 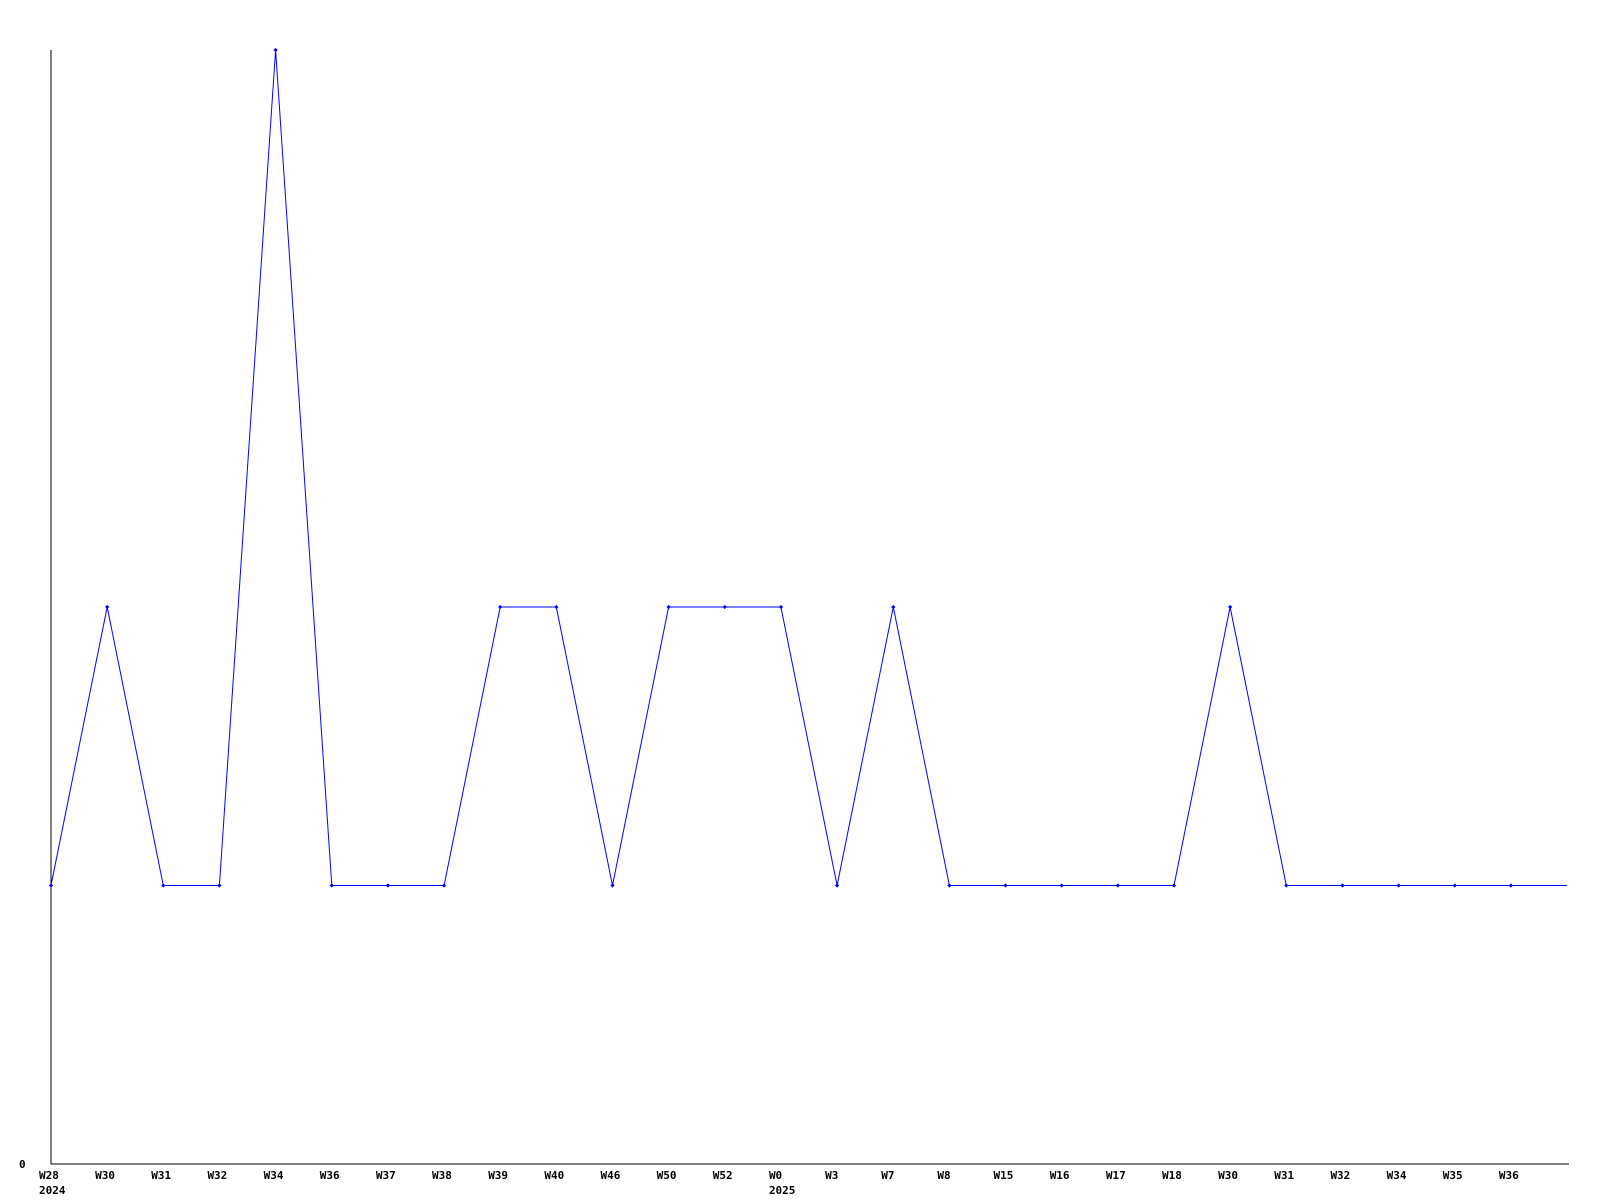 What do you see at coordinates (611, 1175) in the screenshot?
I see `x-tick-label: W46` at bounding box center [611, 1175].